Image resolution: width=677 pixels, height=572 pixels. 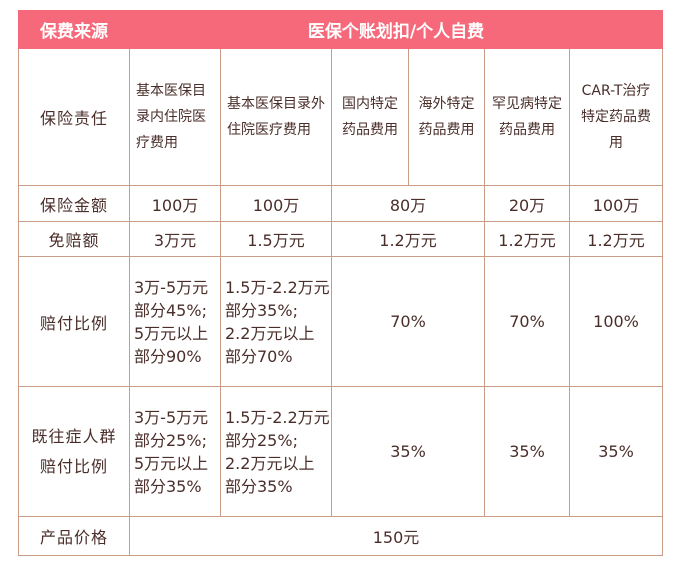 I want to click on deductible-label: 免赔额, so click(x=74, y=239).